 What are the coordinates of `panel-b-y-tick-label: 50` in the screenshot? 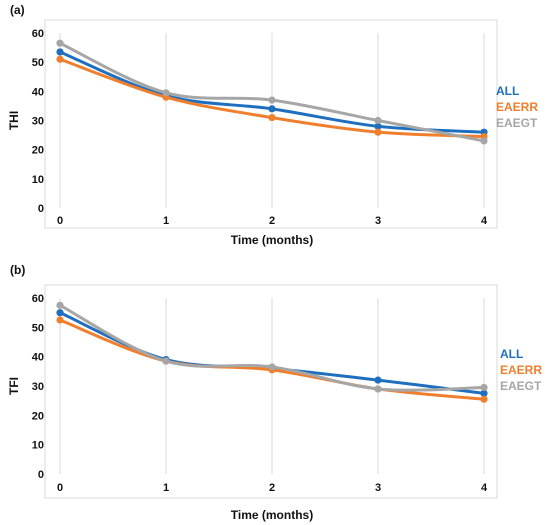 It's located at (38, 328).